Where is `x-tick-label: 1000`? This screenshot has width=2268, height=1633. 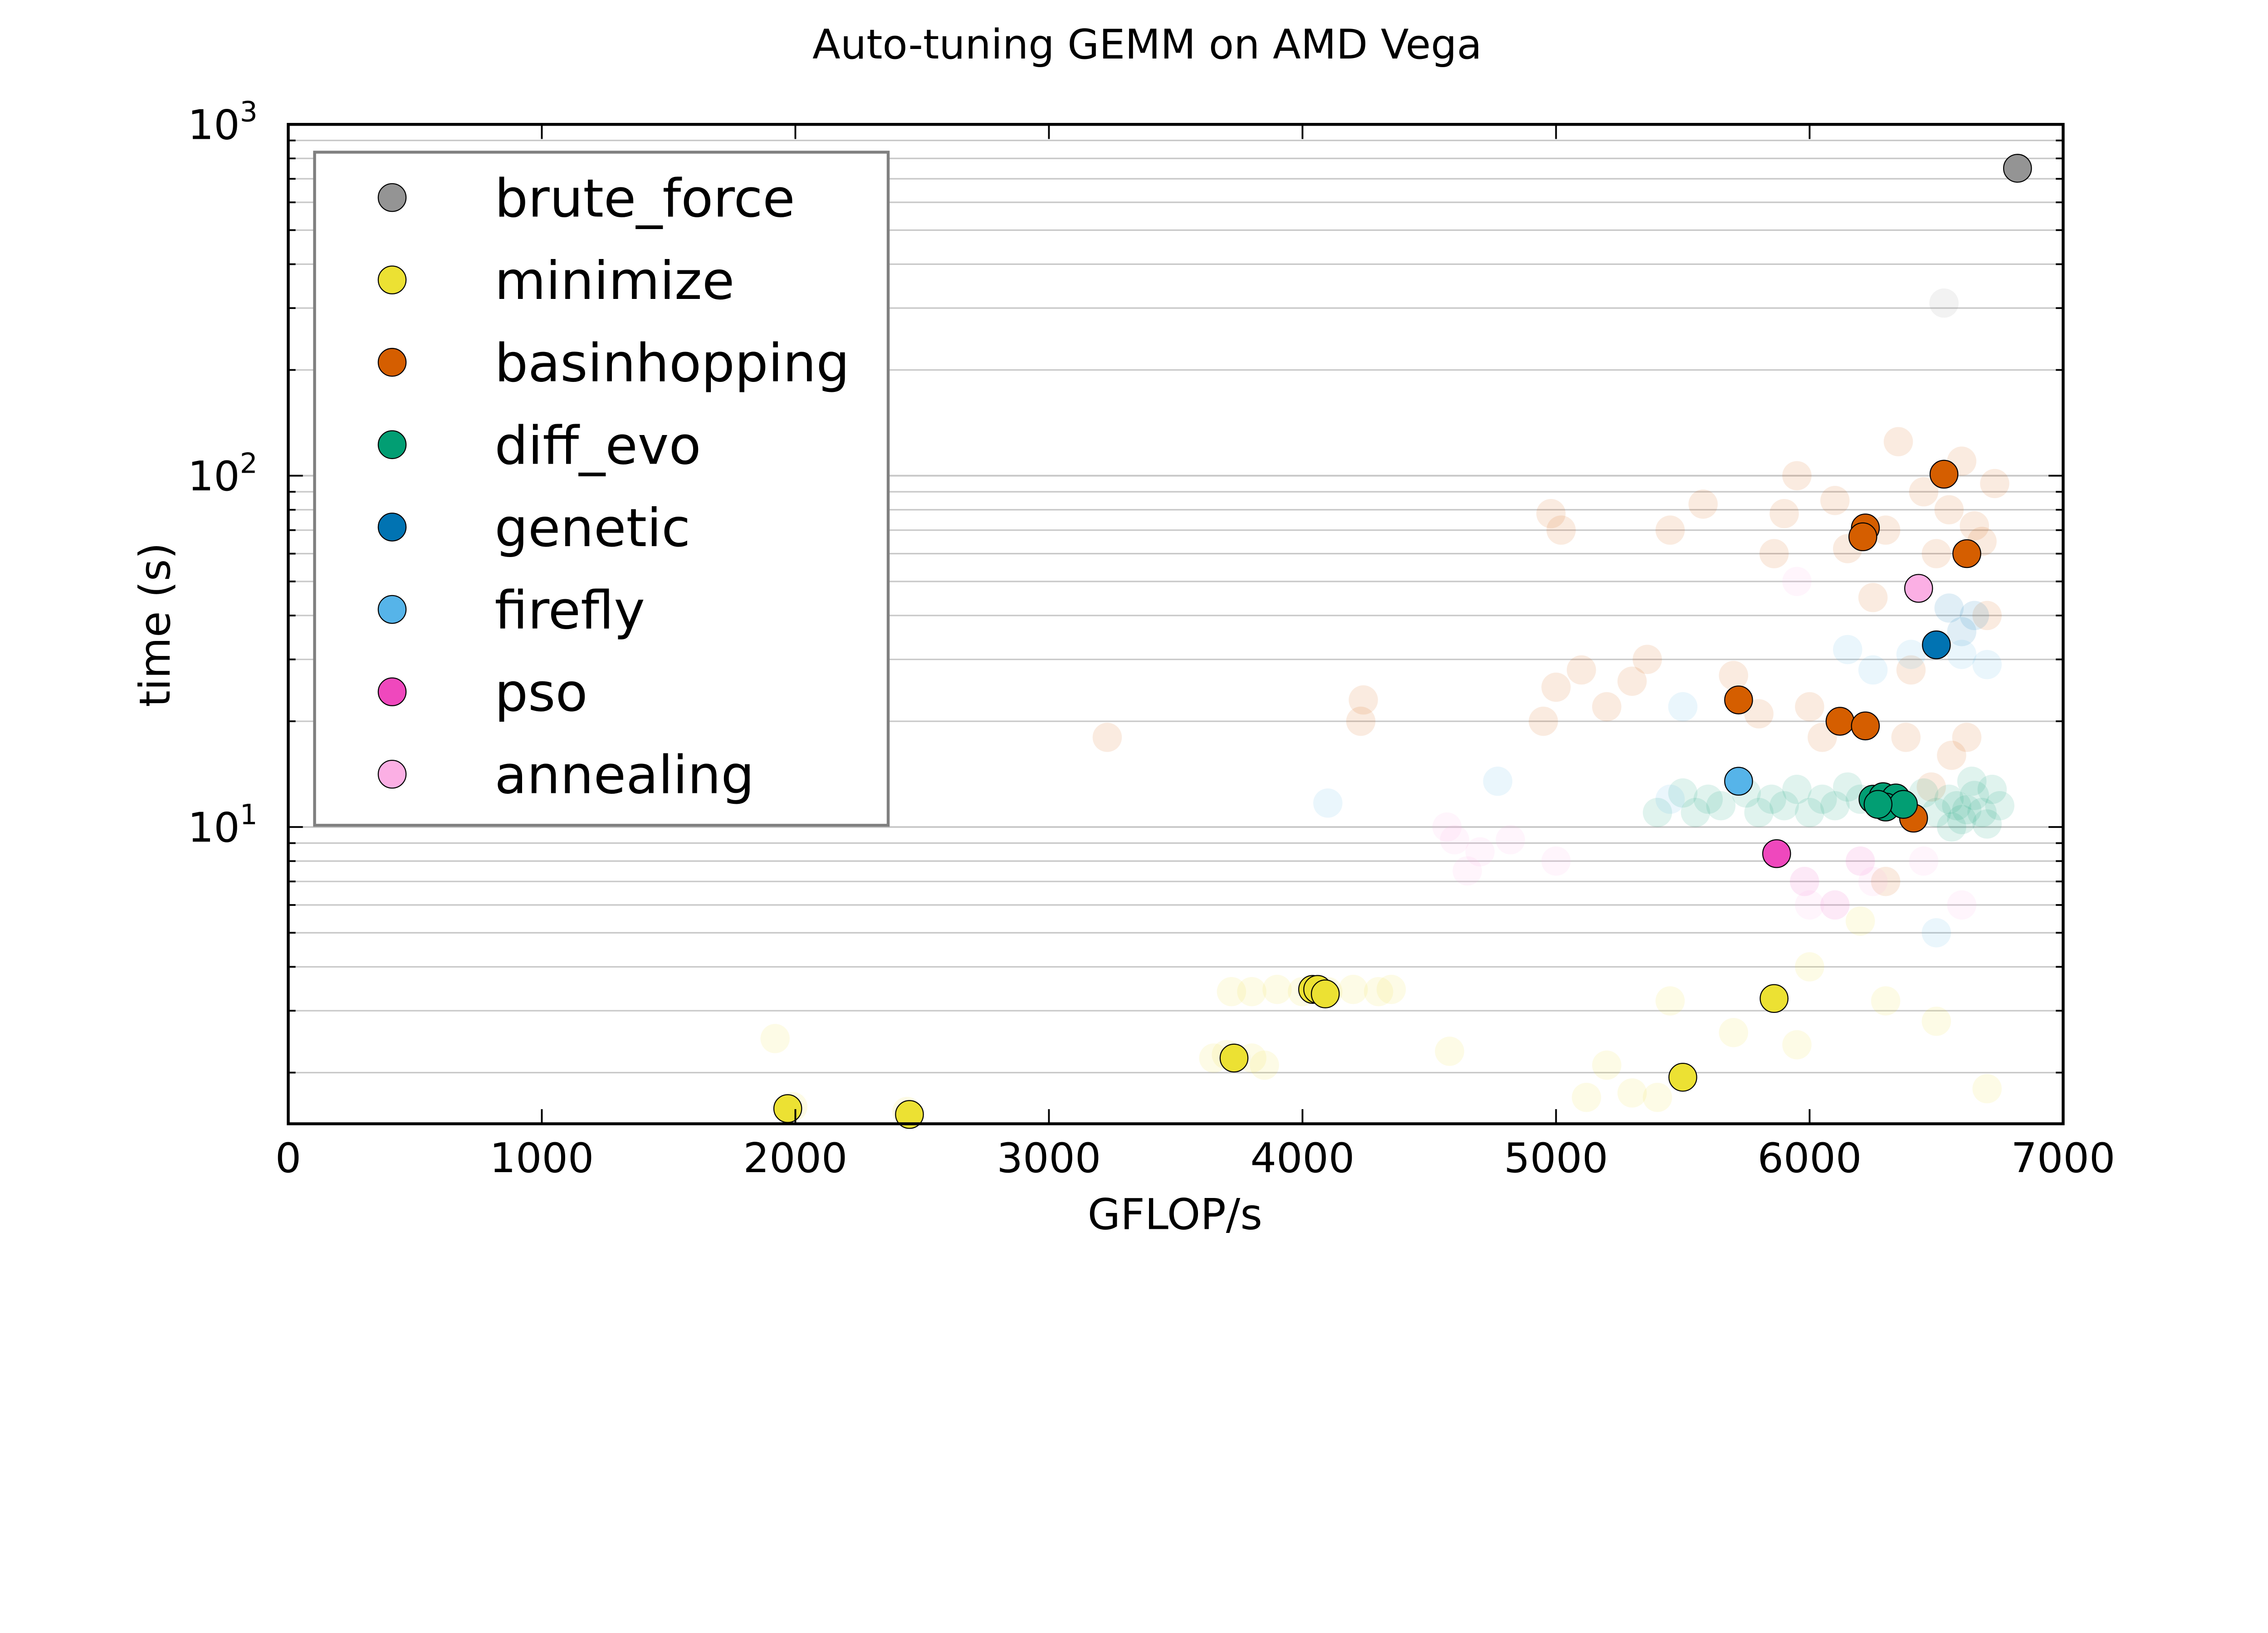 x-tick-label: 1000 is located at coordinates (542, 1158).